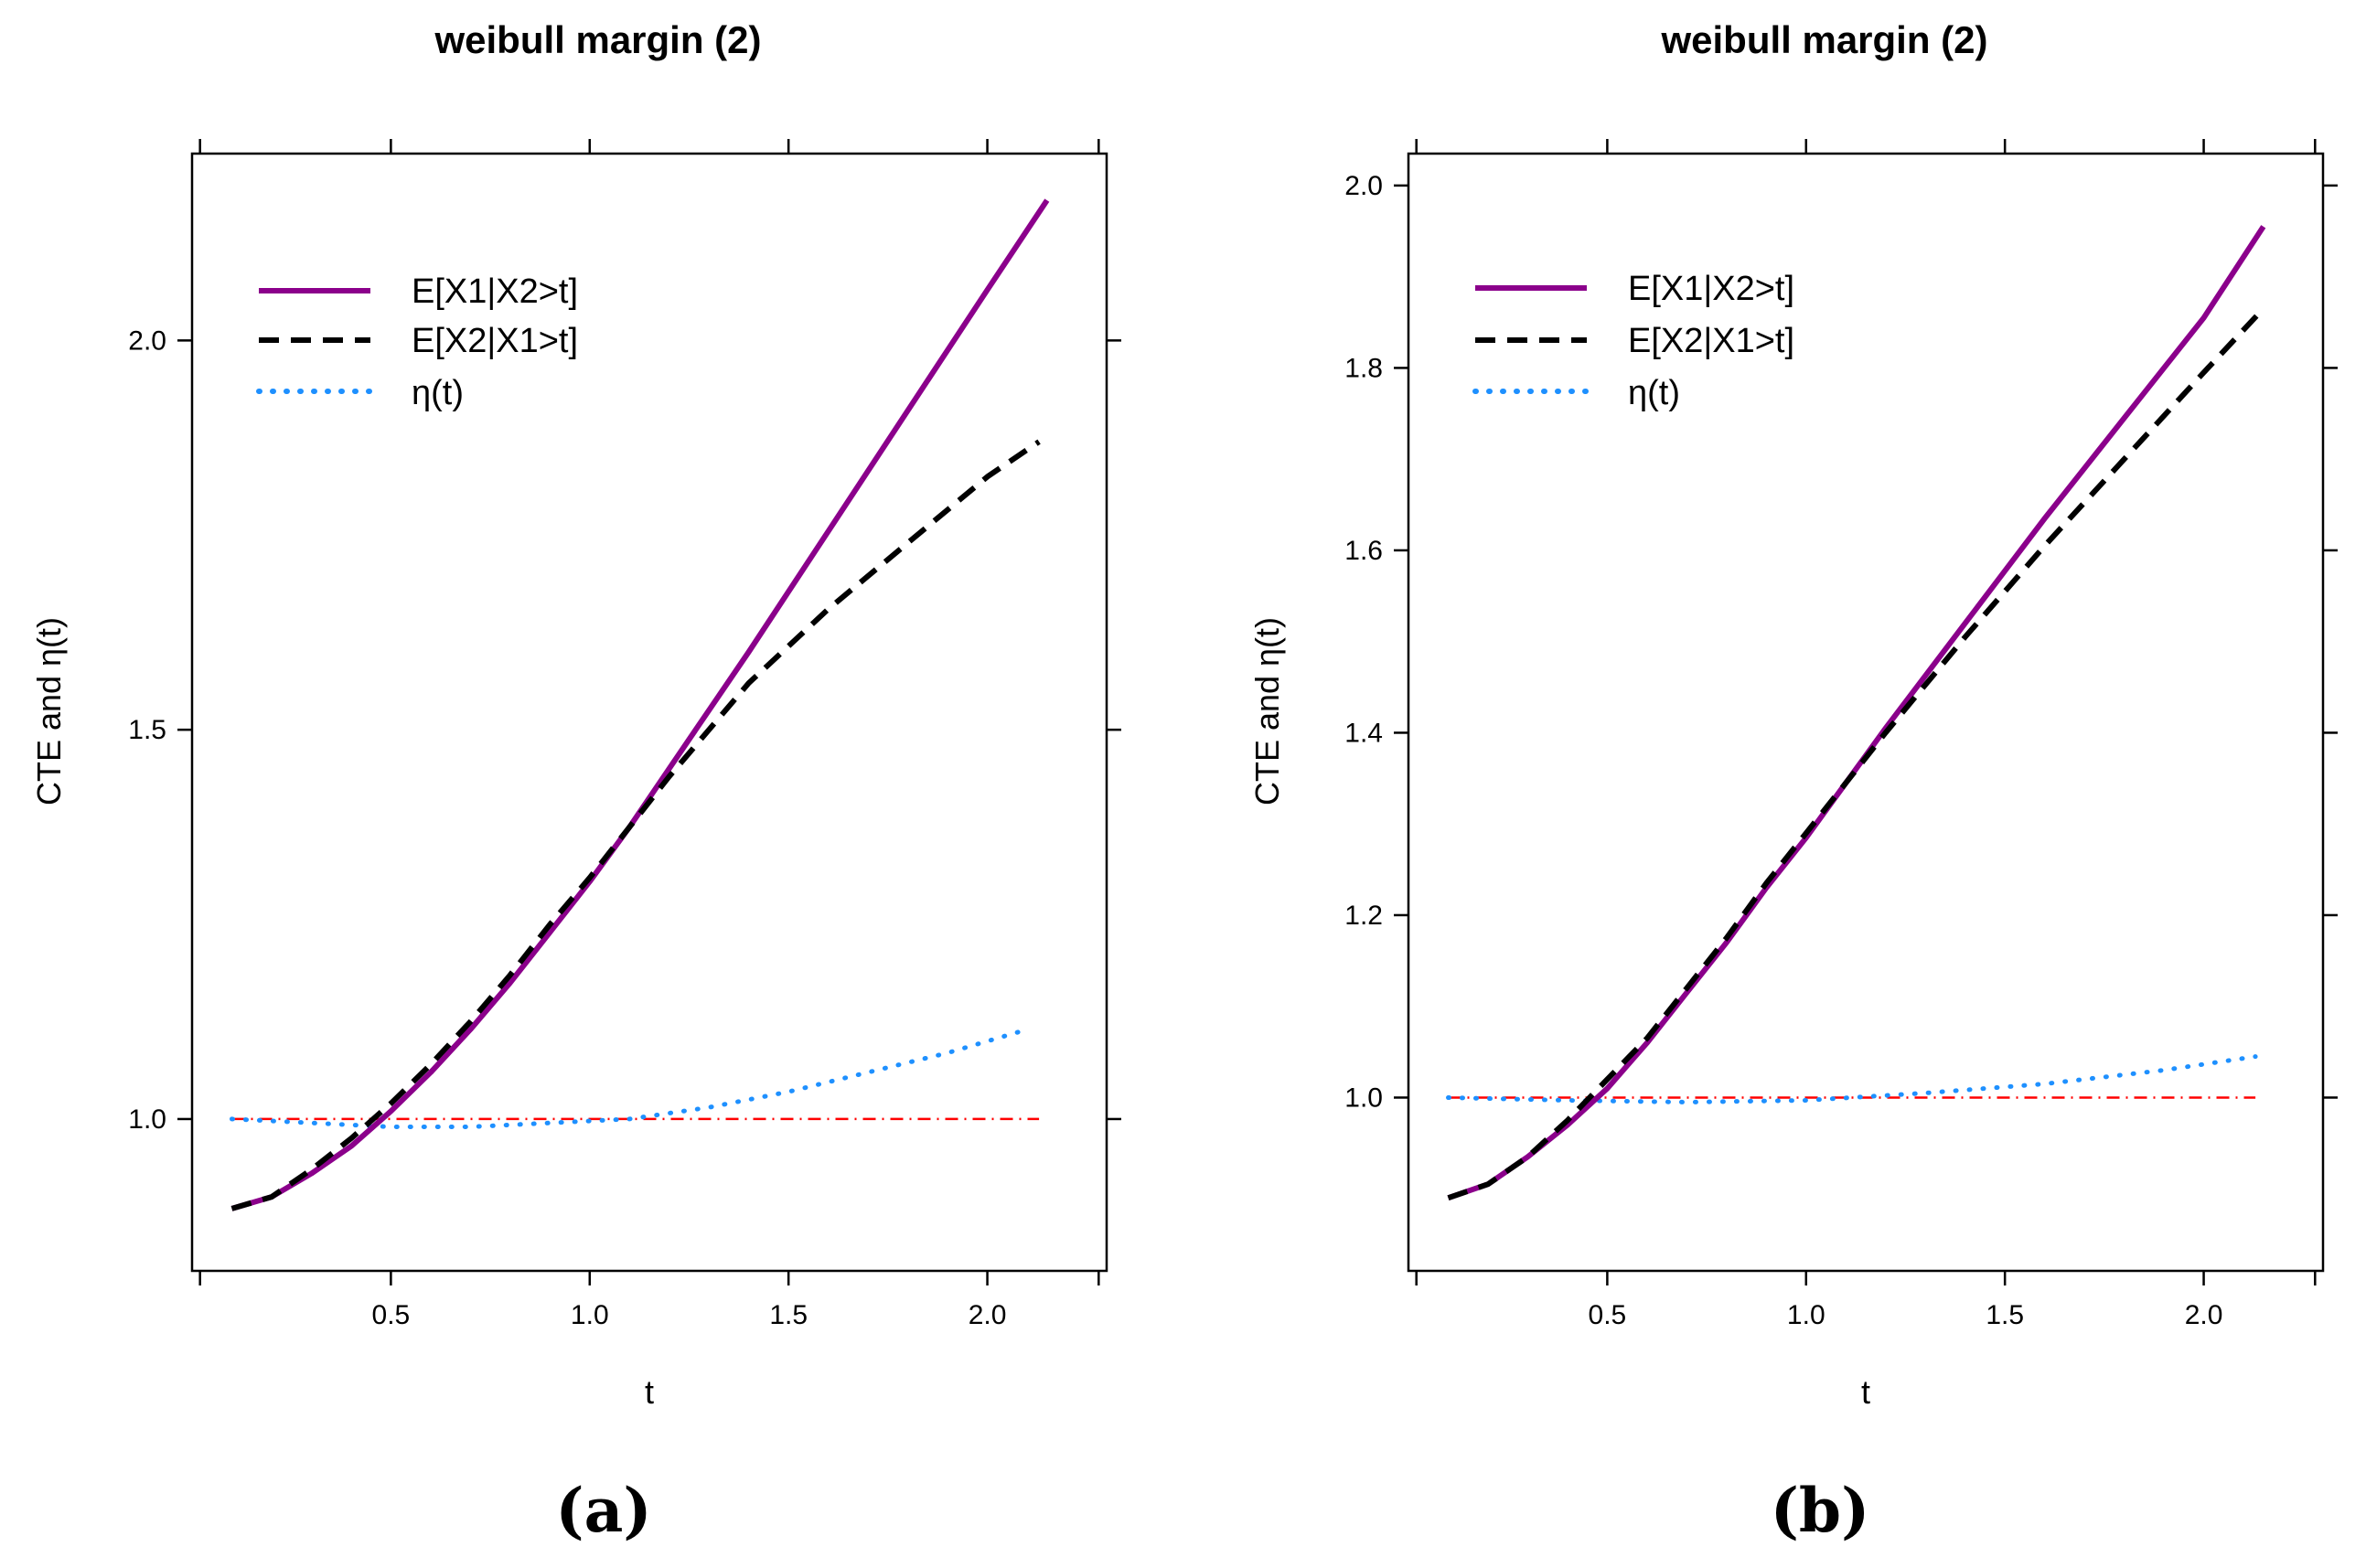 This screenshot has height=1568, width=2366. I want to click on panel-a-y-tick-label: 1.0, so click(147, 1119).